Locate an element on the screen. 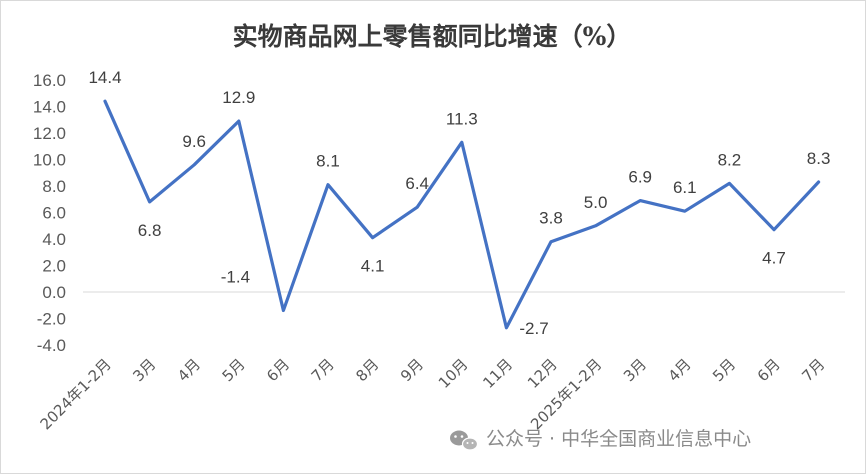 The width and height of the screenshot is (866, 474). y-tick-label: 4.0 is located at coordinates (54, 239).